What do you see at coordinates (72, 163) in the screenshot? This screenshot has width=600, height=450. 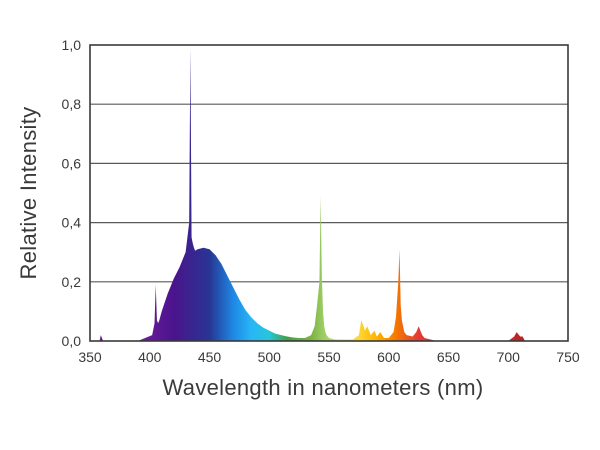 I see `y-tick-label: 0,6` at bounding box center [72, 163].